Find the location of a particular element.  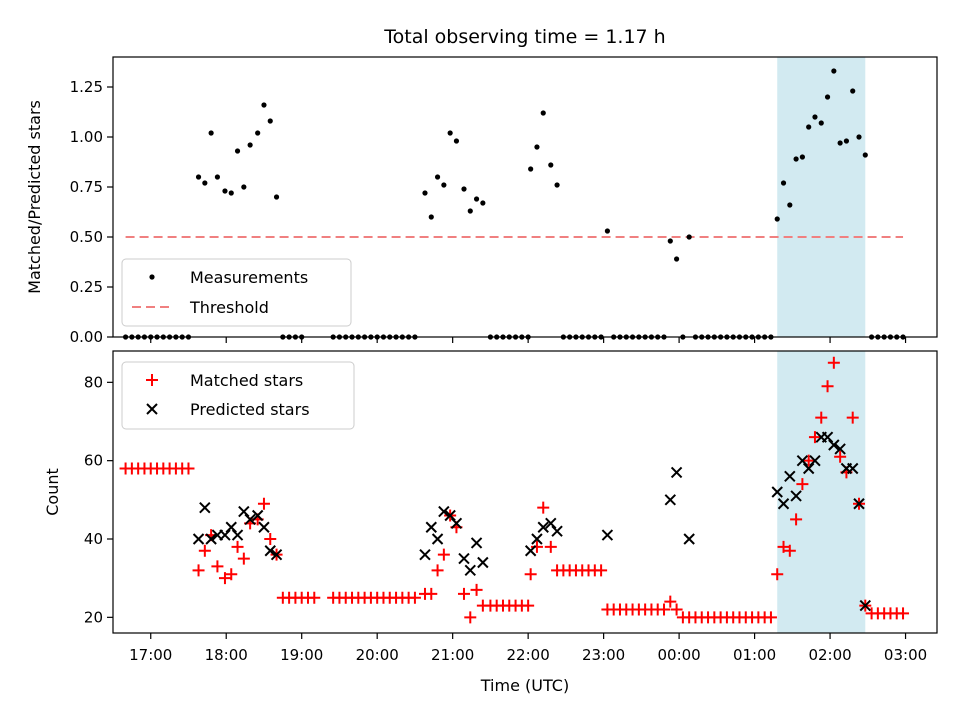

x-tick-label: 21:00 is located at coordinates (452, 655).